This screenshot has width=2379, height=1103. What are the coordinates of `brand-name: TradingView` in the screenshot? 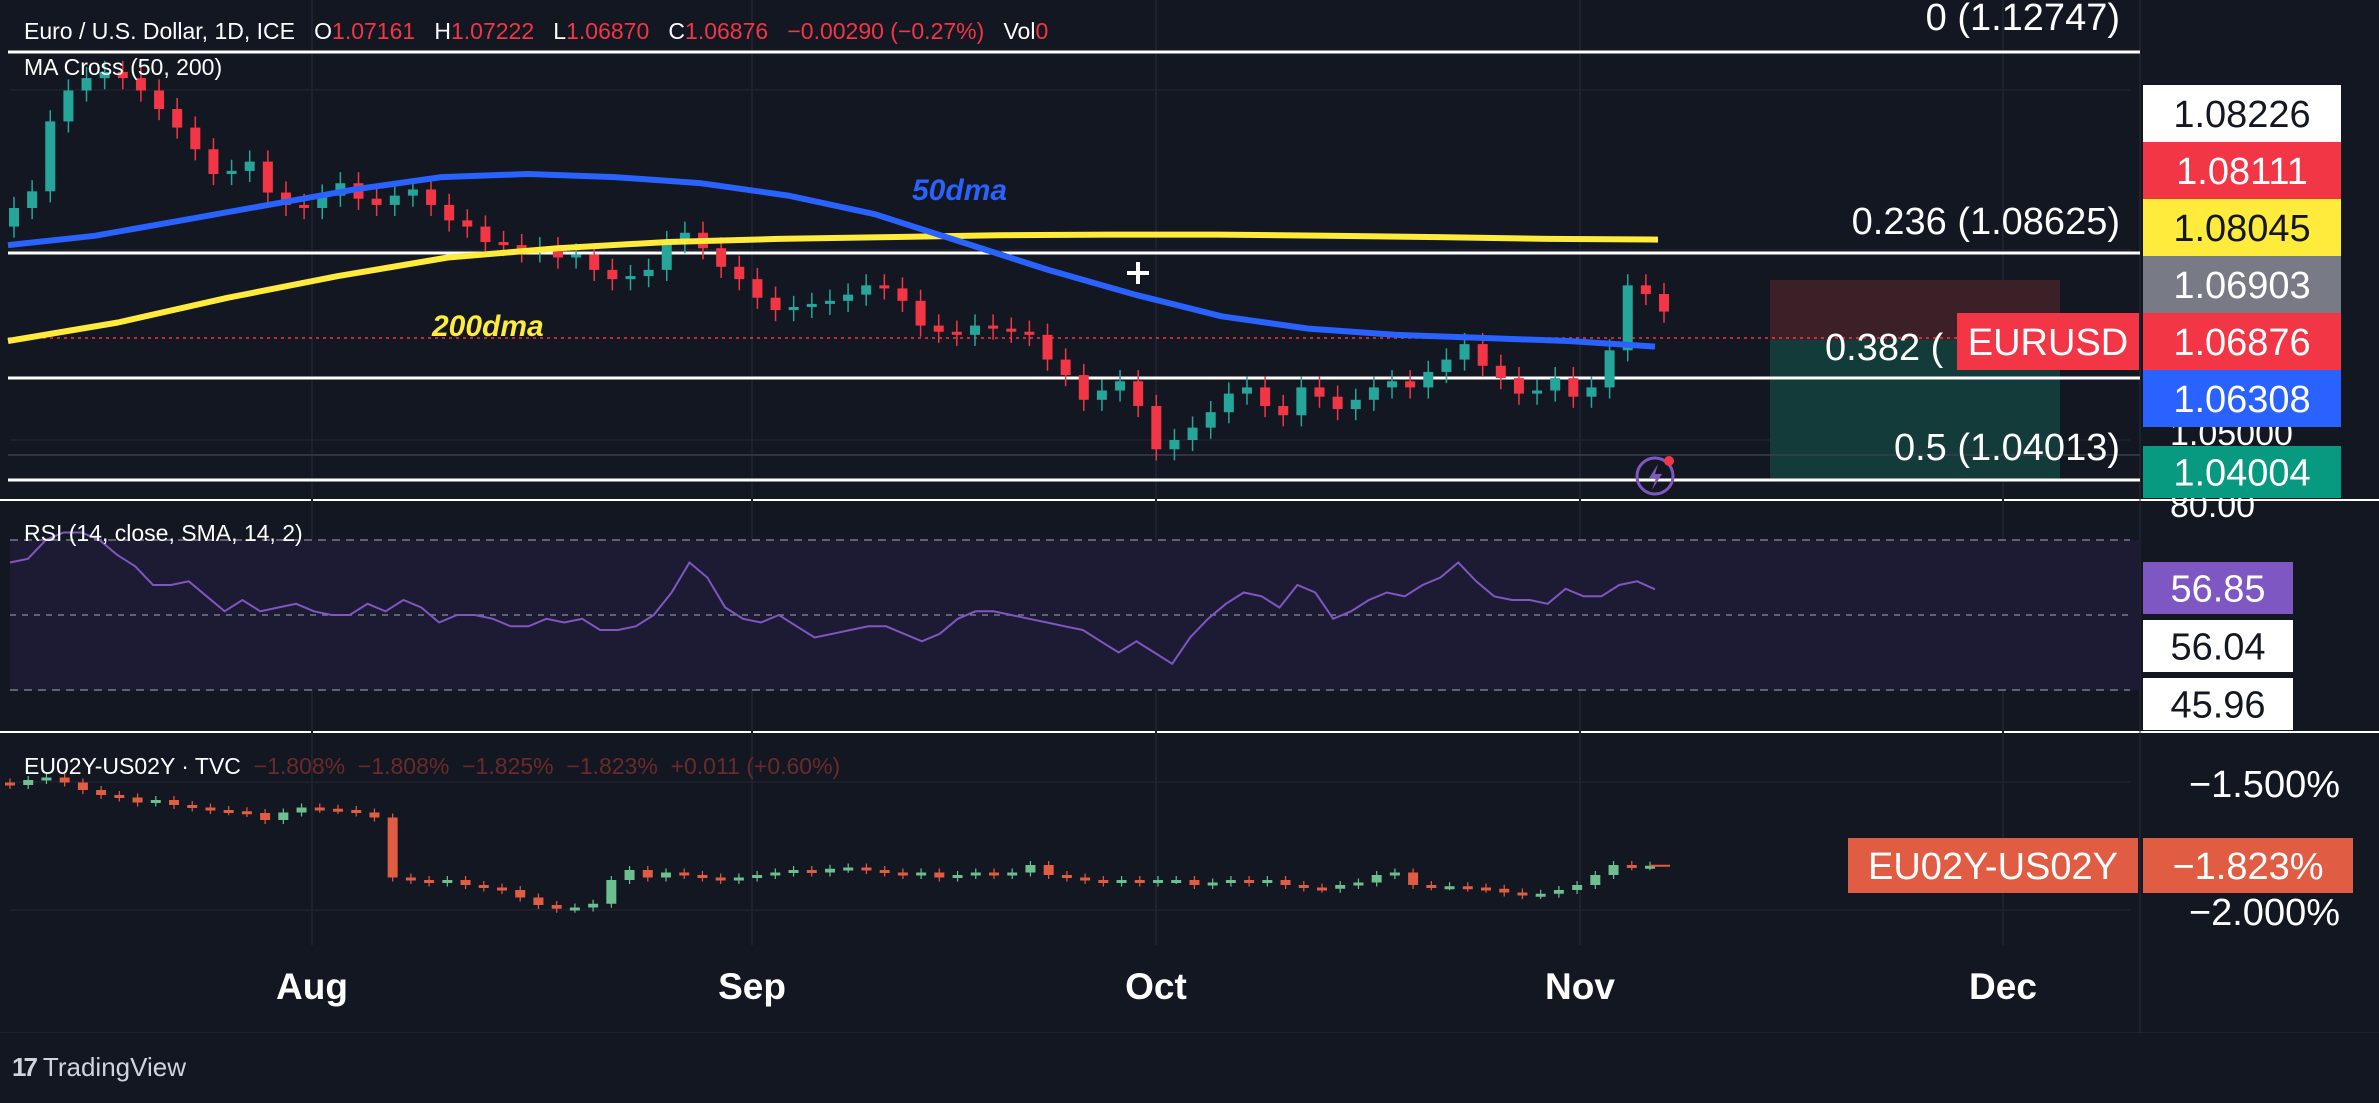 It's located at (114, 1067).